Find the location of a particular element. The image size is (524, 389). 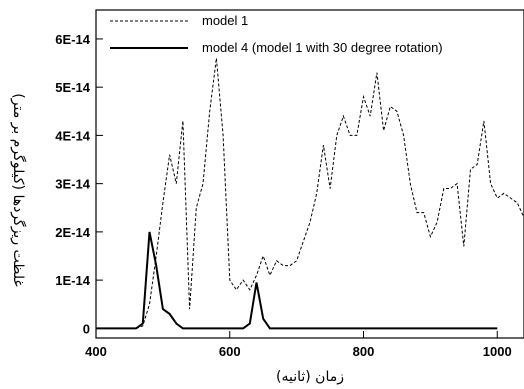

y-tick-label: 3E-14 is located at coordinates (72, 184).